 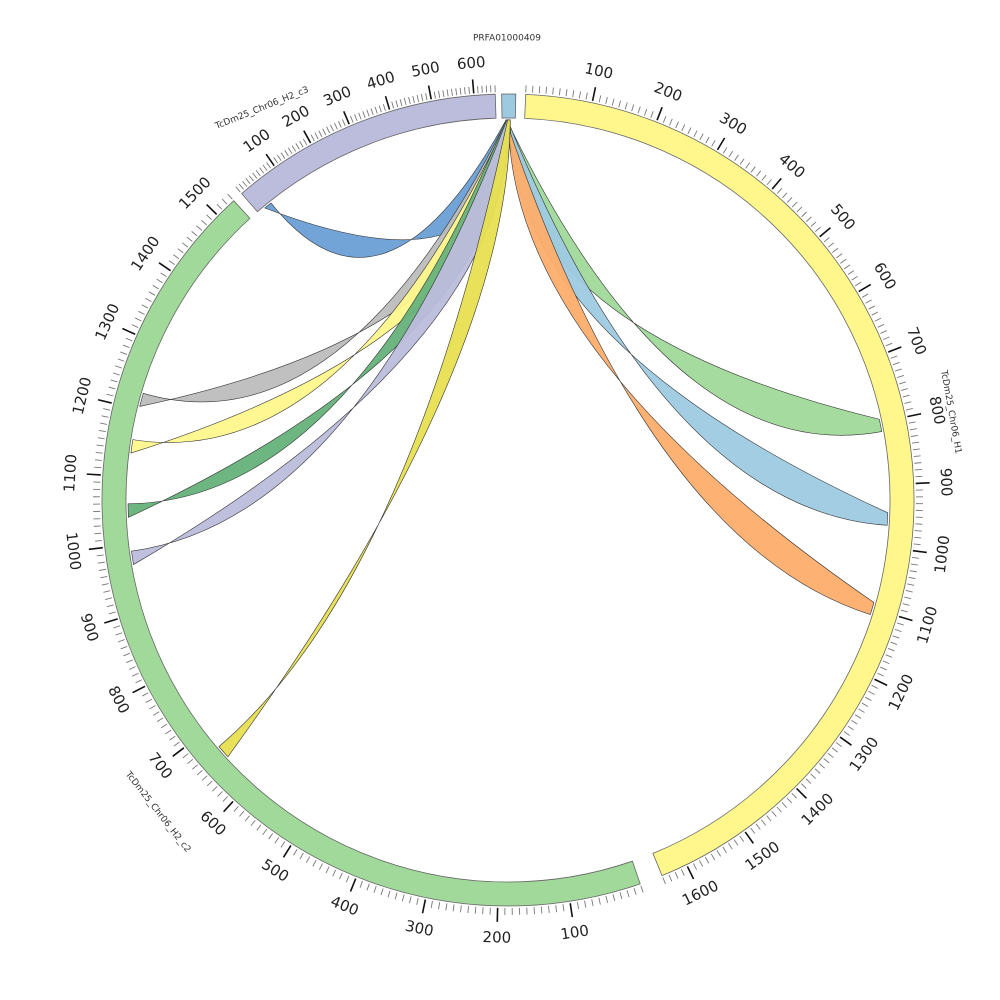 What do you see at coordinates (942, 554) in the screenshot?
I see `tick-label: 1000` at bounding box center [942, 554].